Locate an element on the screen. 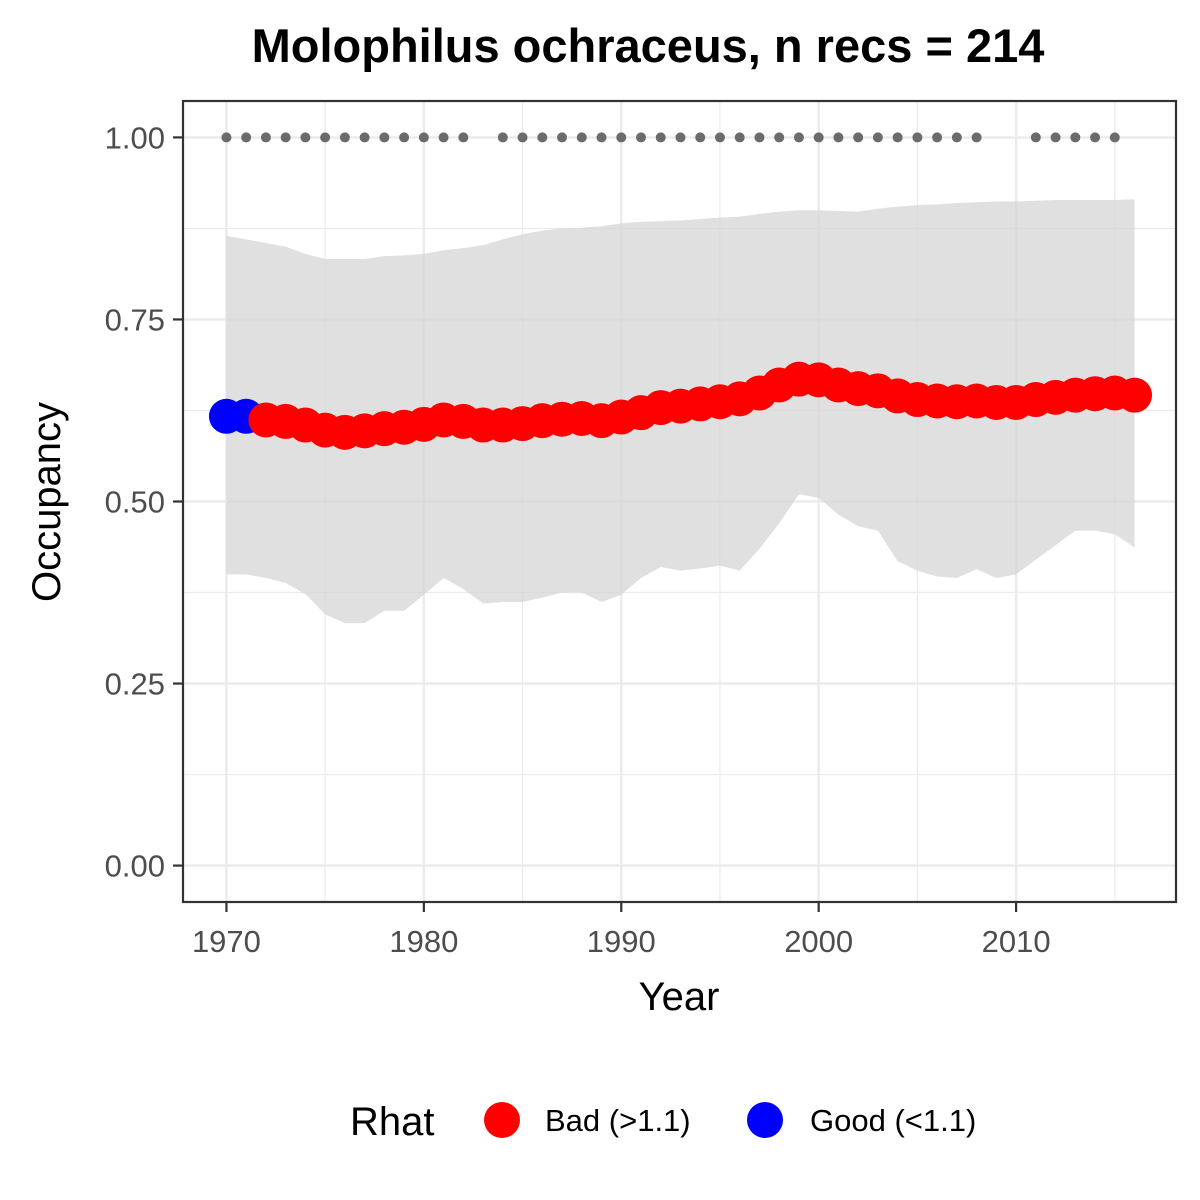 This screenshot has height=1200, width=1200. y-axis-title: Occupancy is located at coordinates (47, 502).